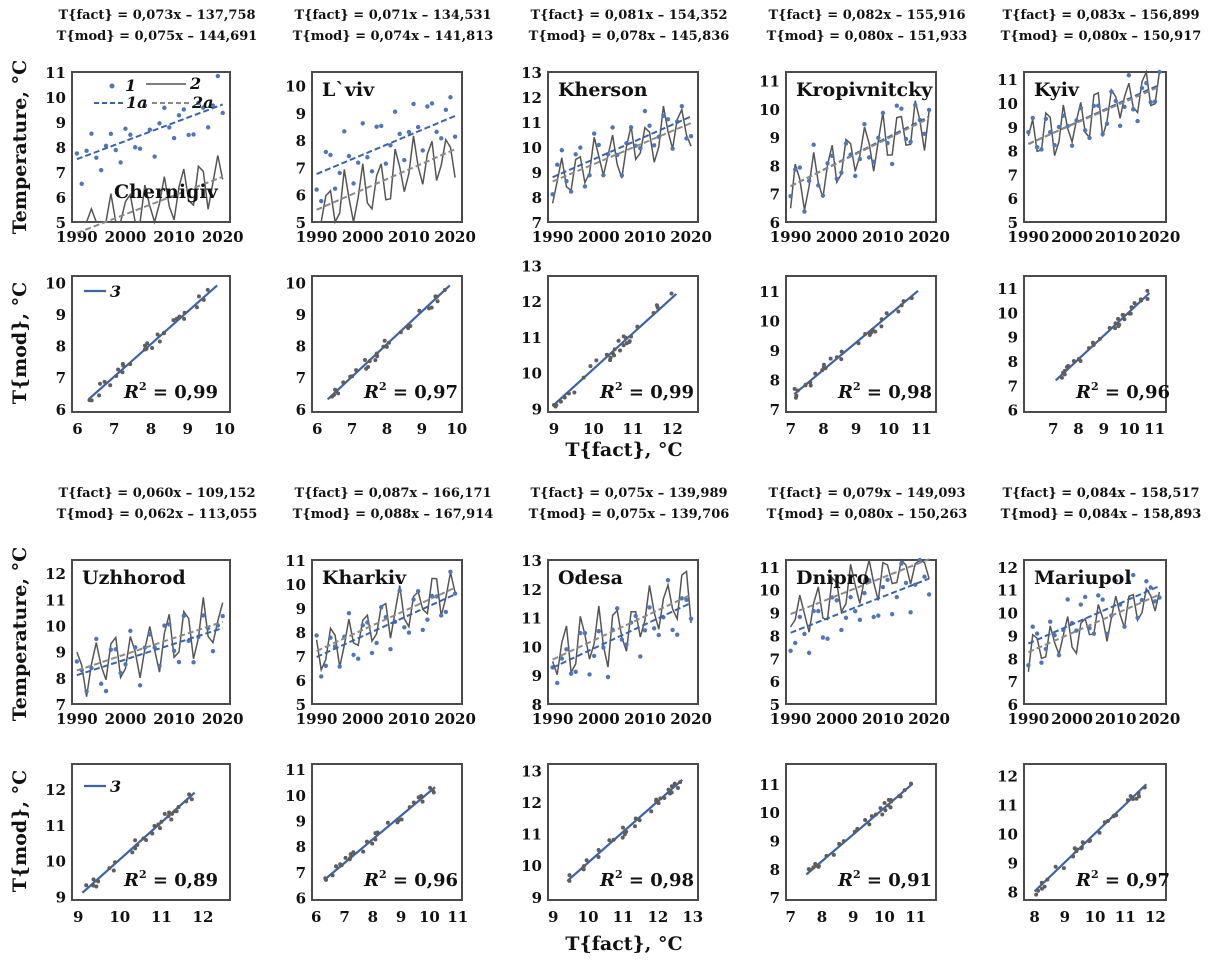 The height and width of the screenshot is (963, 1209). Describe the element at coordinates (775, 410) in the screenshot. I see `scatter-y-tick: 7` at that location.